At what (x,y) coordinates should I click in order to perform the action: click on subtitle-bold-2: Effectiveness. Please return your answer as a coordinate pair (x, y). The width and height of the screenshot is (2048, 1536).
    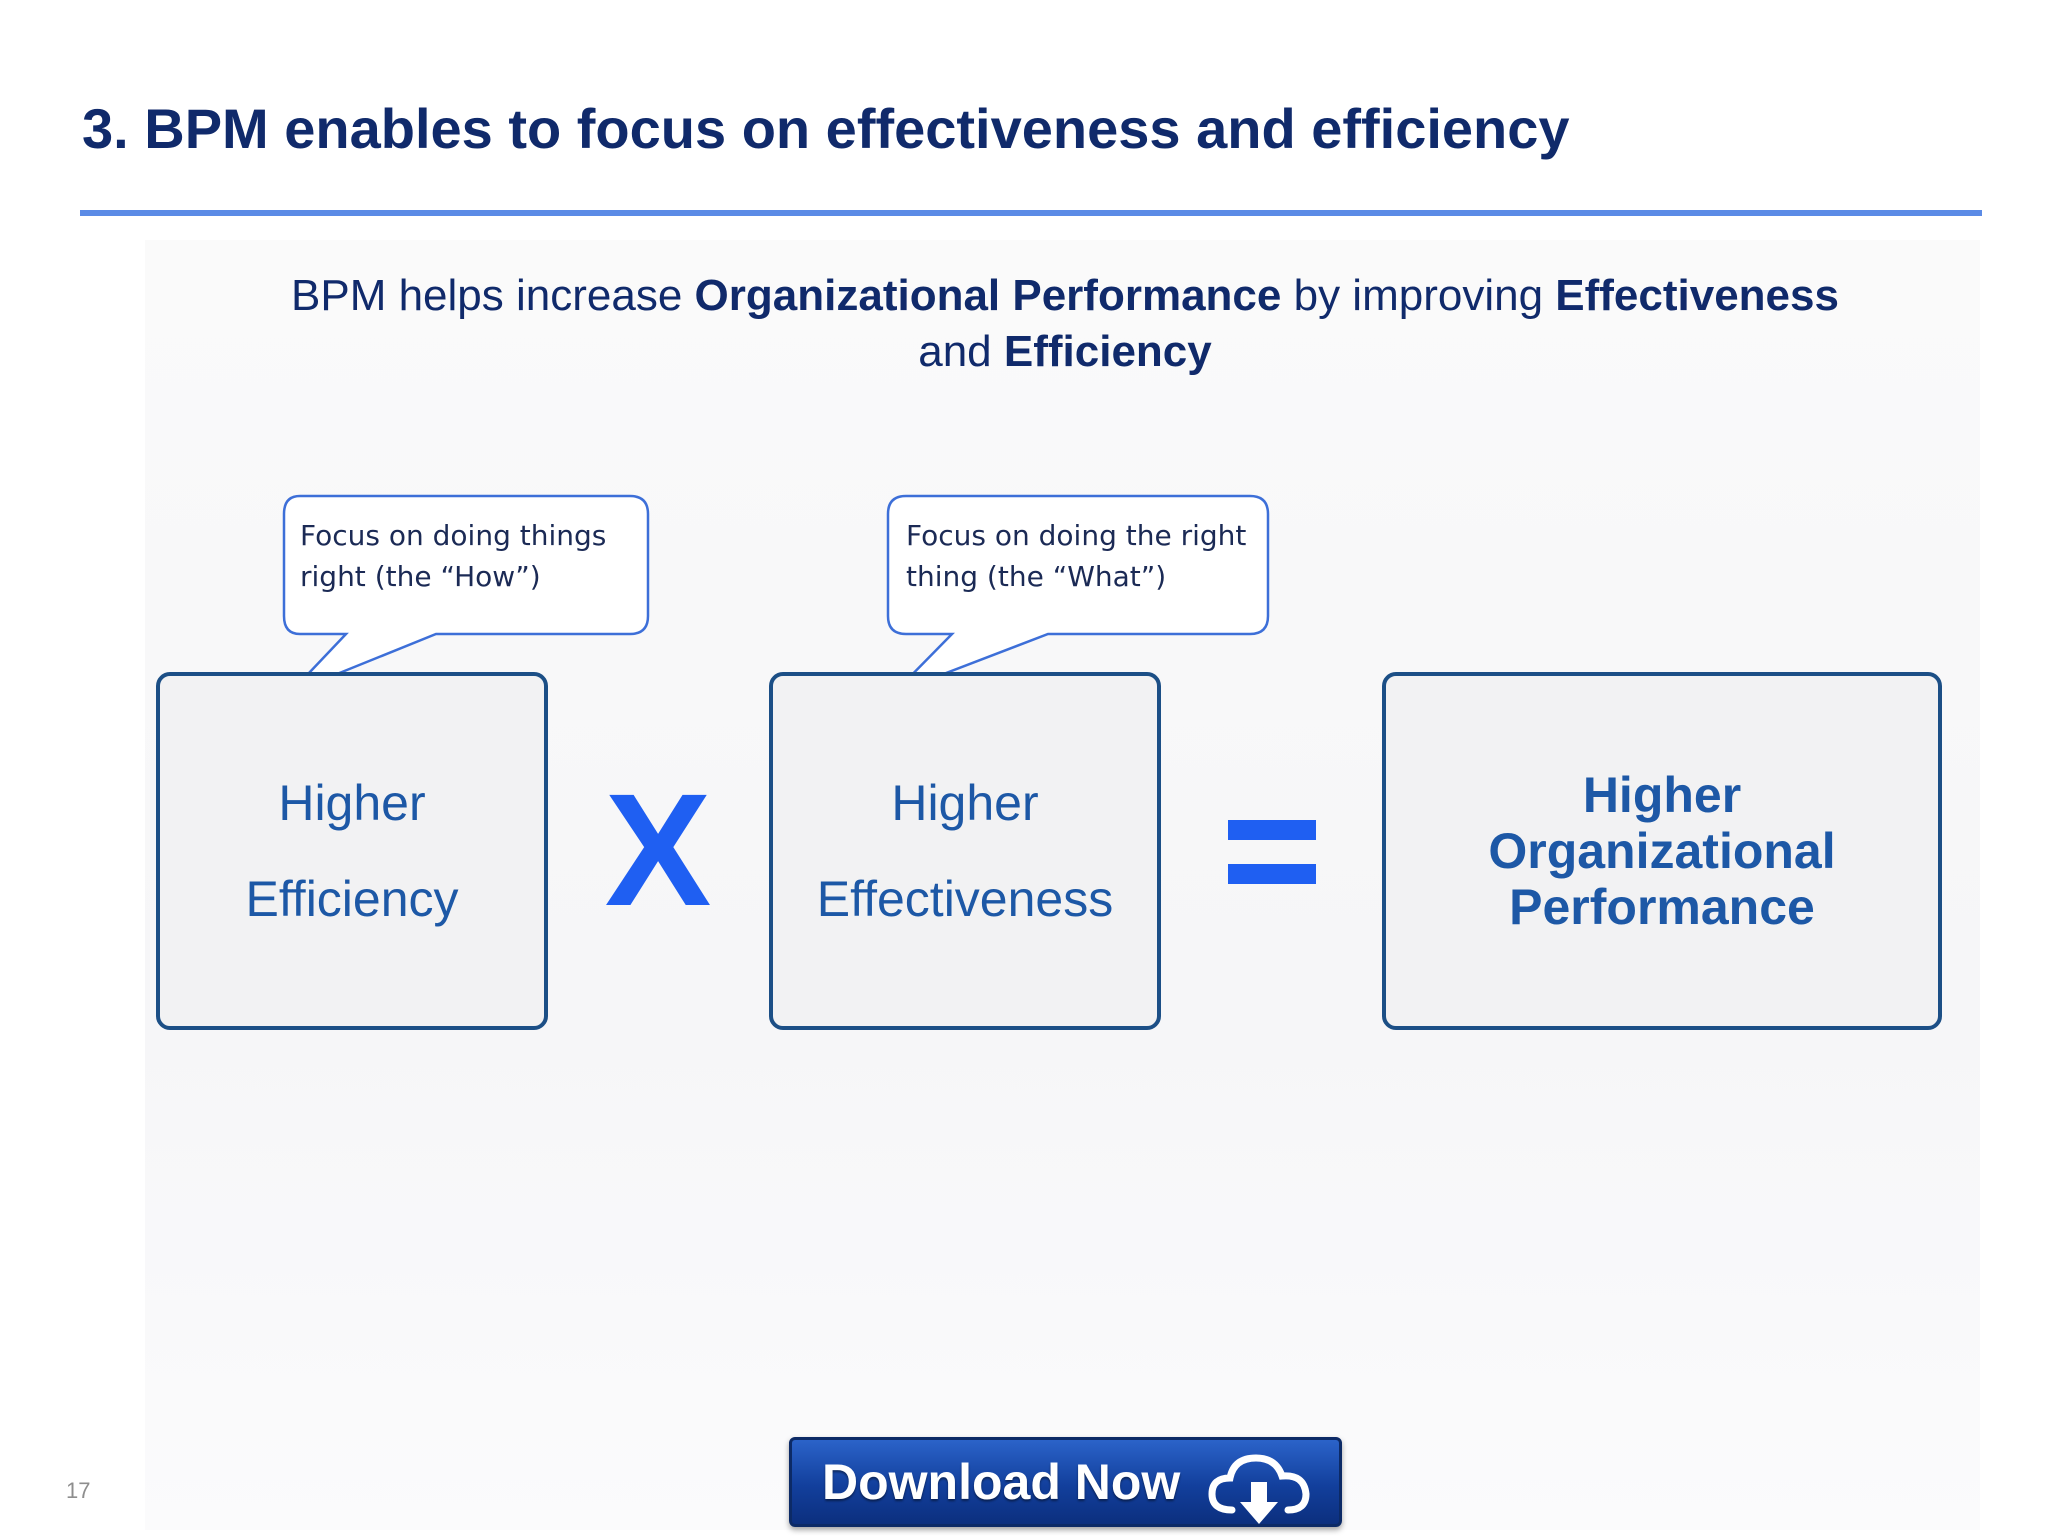
    Looking at the image, I should click on (1697, 295).